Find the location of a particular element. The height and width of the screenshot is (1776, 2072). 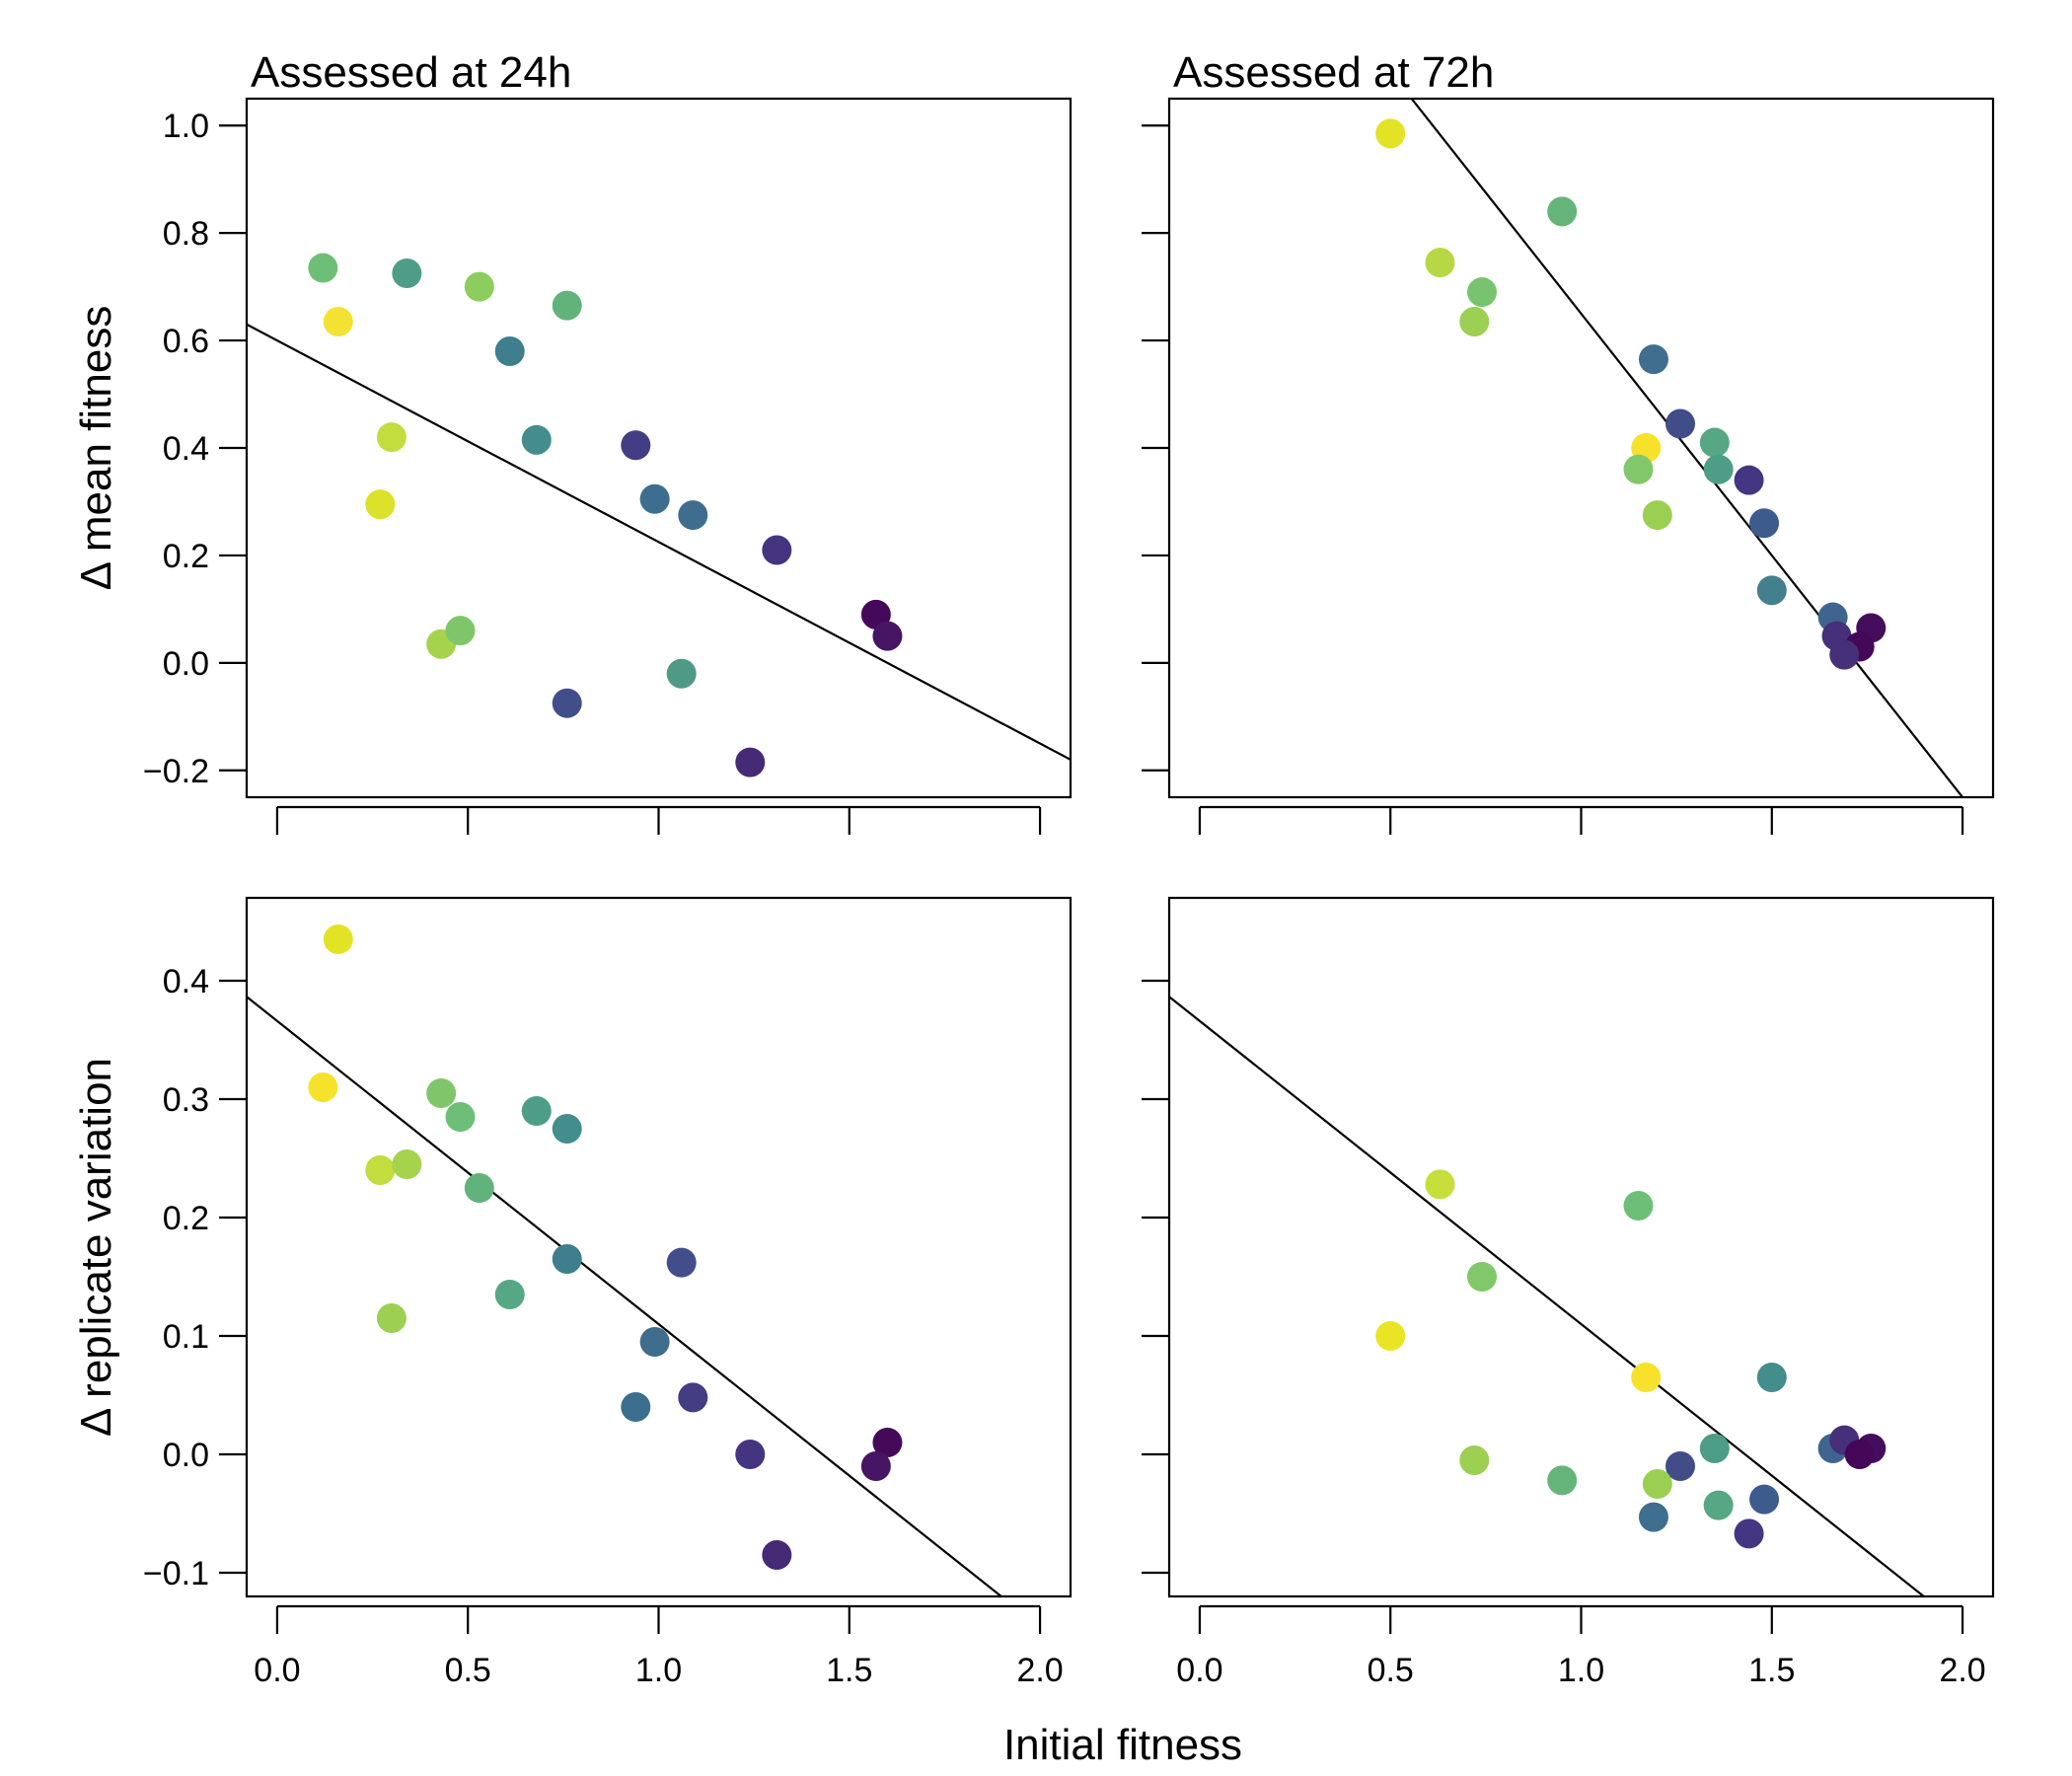

y-tick-label: 0.3 is located at coordinates (186, 1100).